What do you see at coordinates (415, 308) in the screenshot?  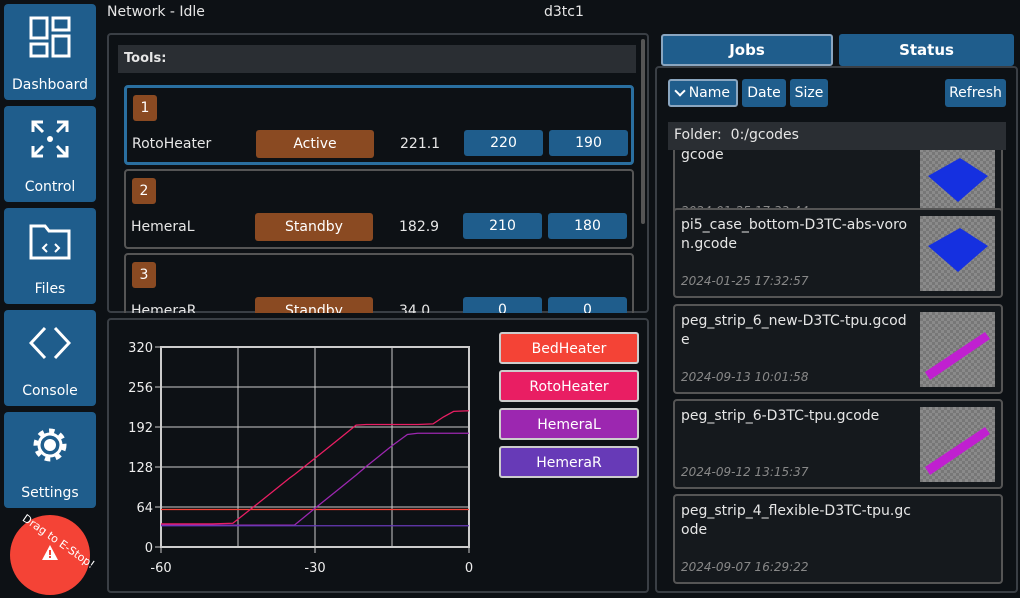 I see `tool-current: 34.0` at bounding box center [415, 308].